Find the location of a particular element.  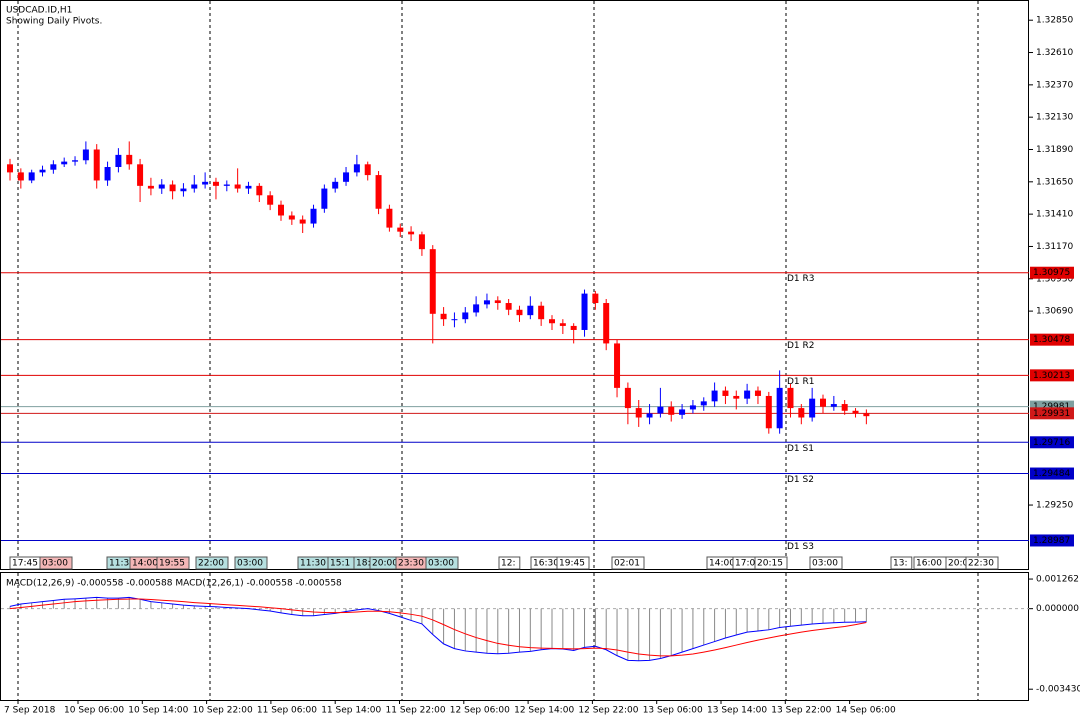

y-tick-label: 1.32850 is located at coordinates (1054, 21).